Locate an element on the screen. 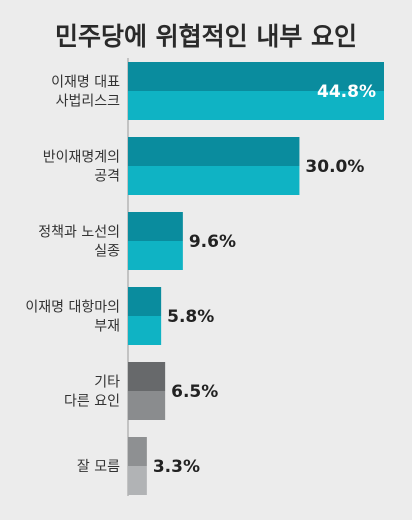  category-label-1-line-1: 공격 is located at coordinates (107, 177).